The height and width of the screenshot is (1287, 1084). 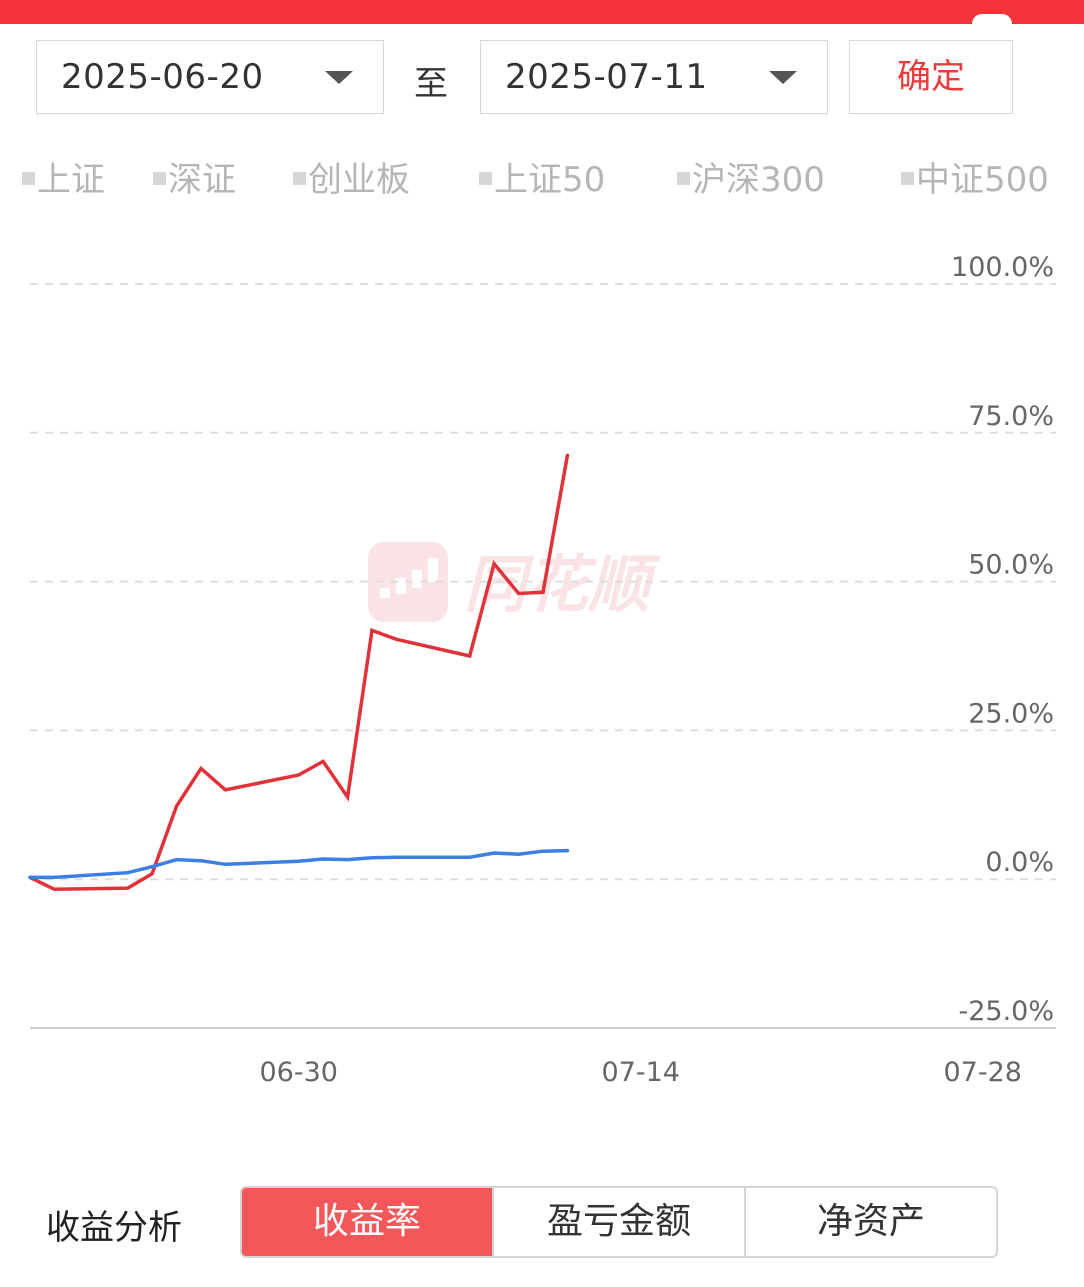 I want to click on legend-item-chinext: 创业板, so click(x=351, y=180).